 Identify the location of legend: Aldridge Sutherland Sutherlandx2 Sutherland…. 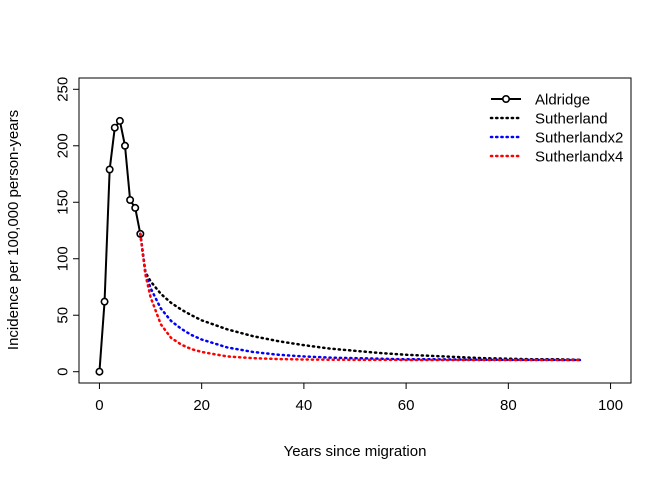
(556, 128).